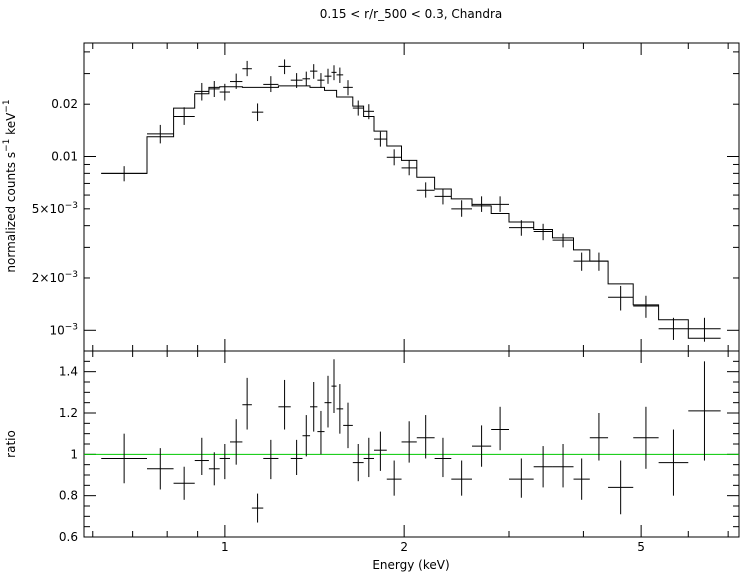 The image size is (755, 578). What do you see at coordinates (68, 372) in the screenshot?
I see `ratio-y-tick-label: 1.4` at bounding box center [68, 372].